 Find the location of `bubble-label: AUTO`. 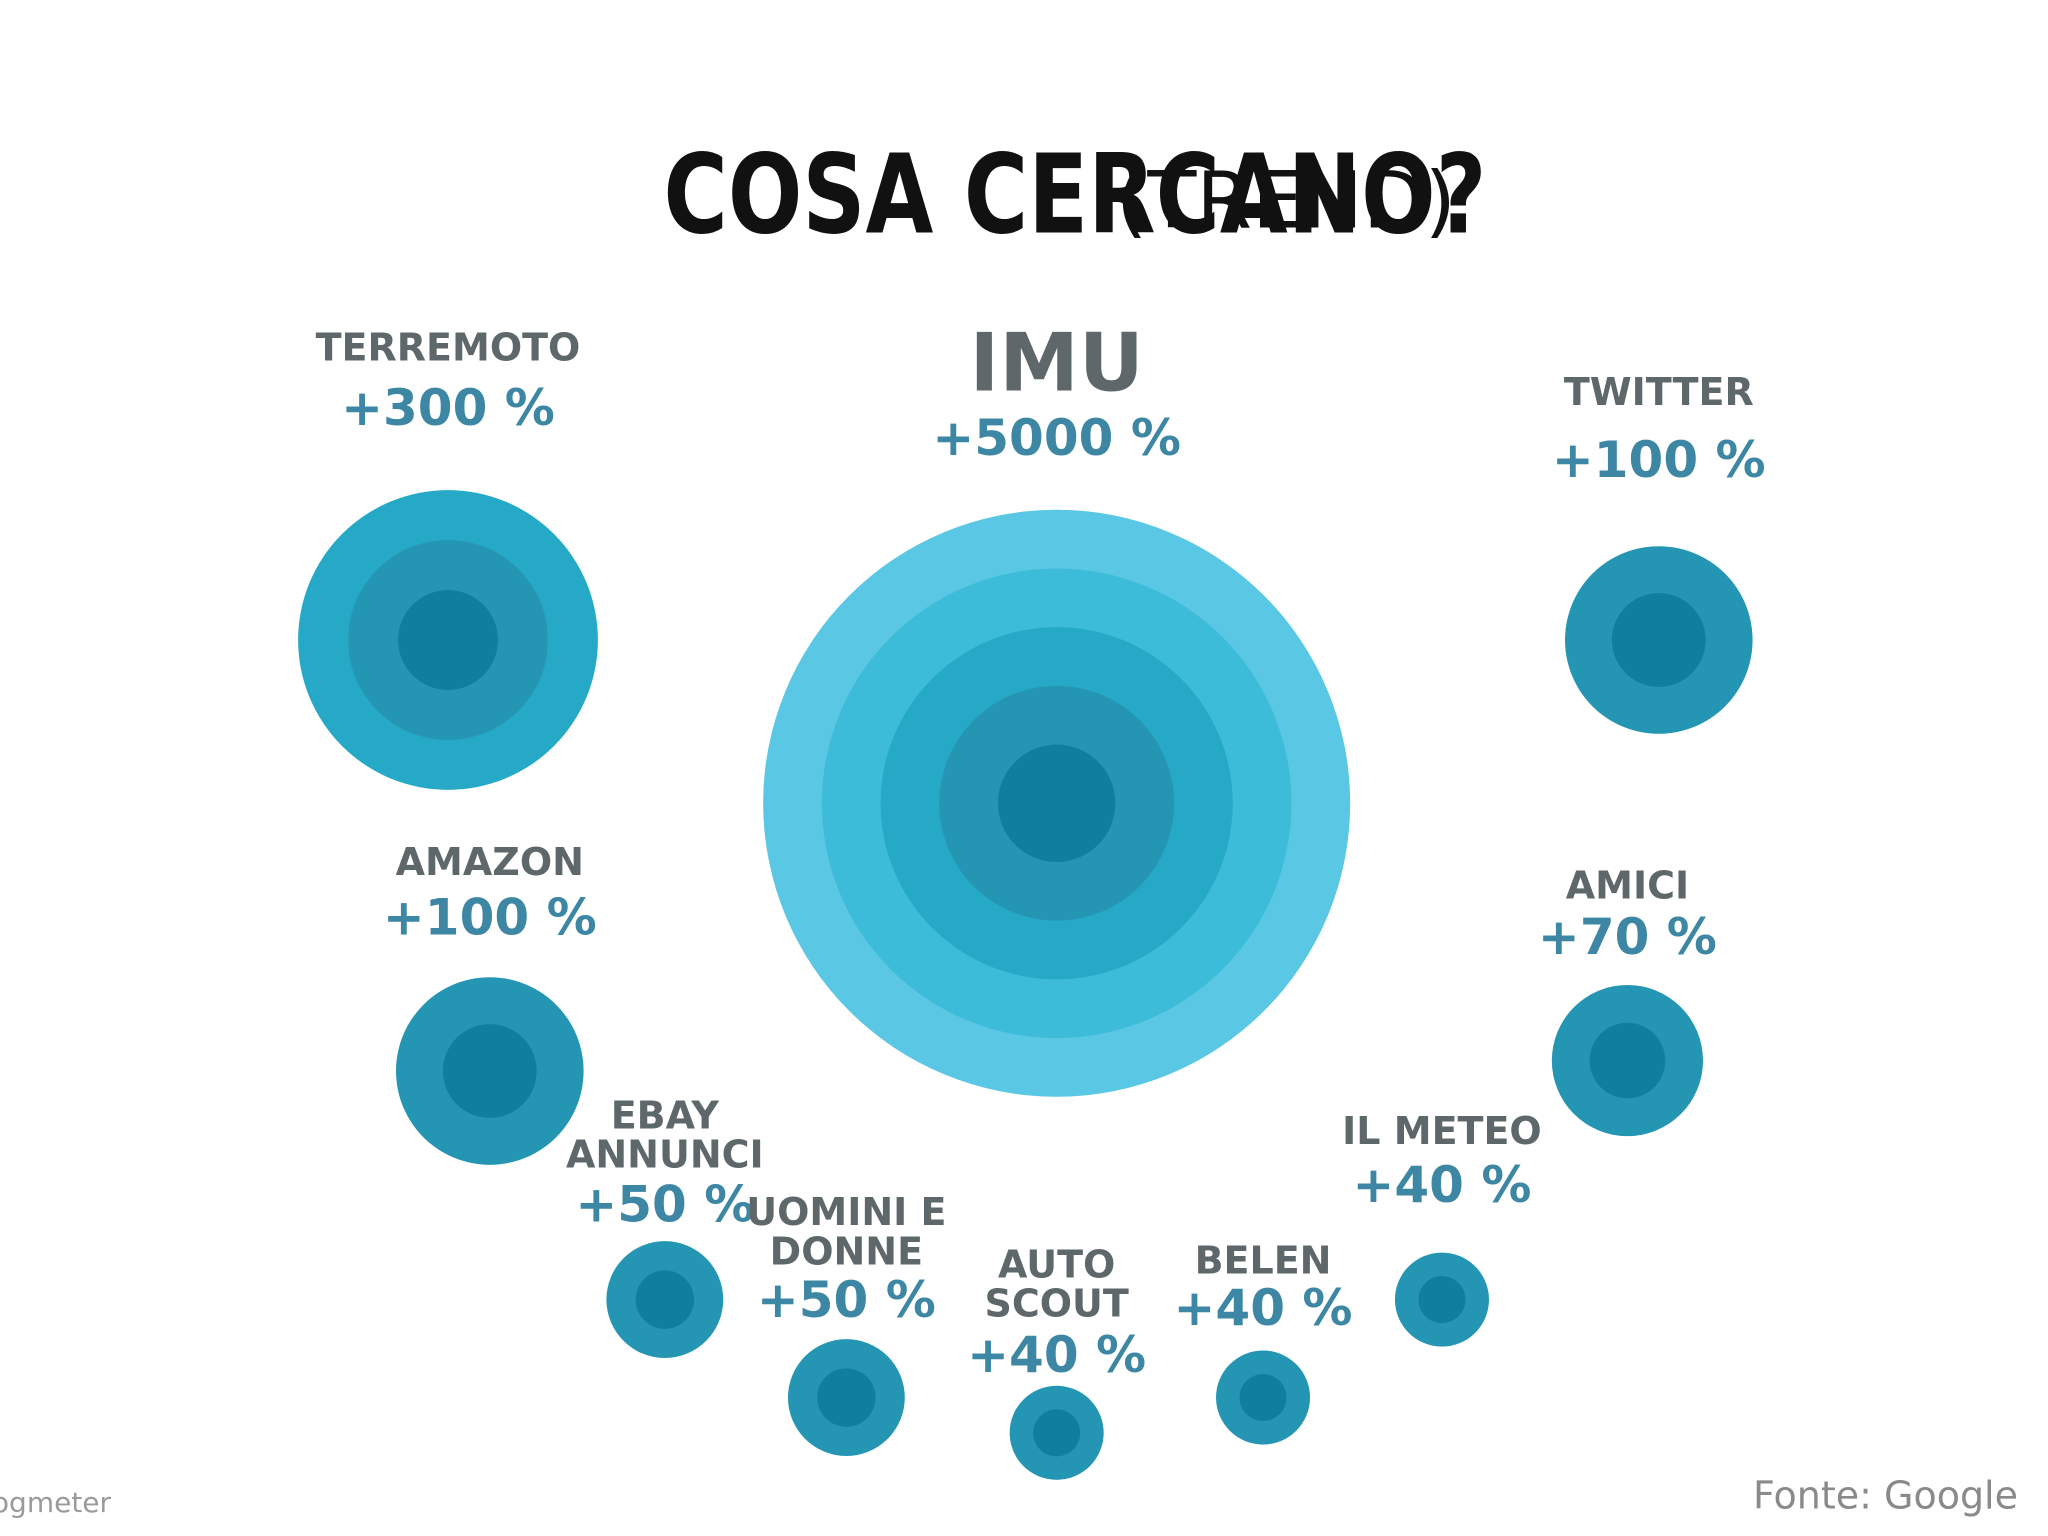

bubble-label: AUTO is located at coordinates (1056, 1264).